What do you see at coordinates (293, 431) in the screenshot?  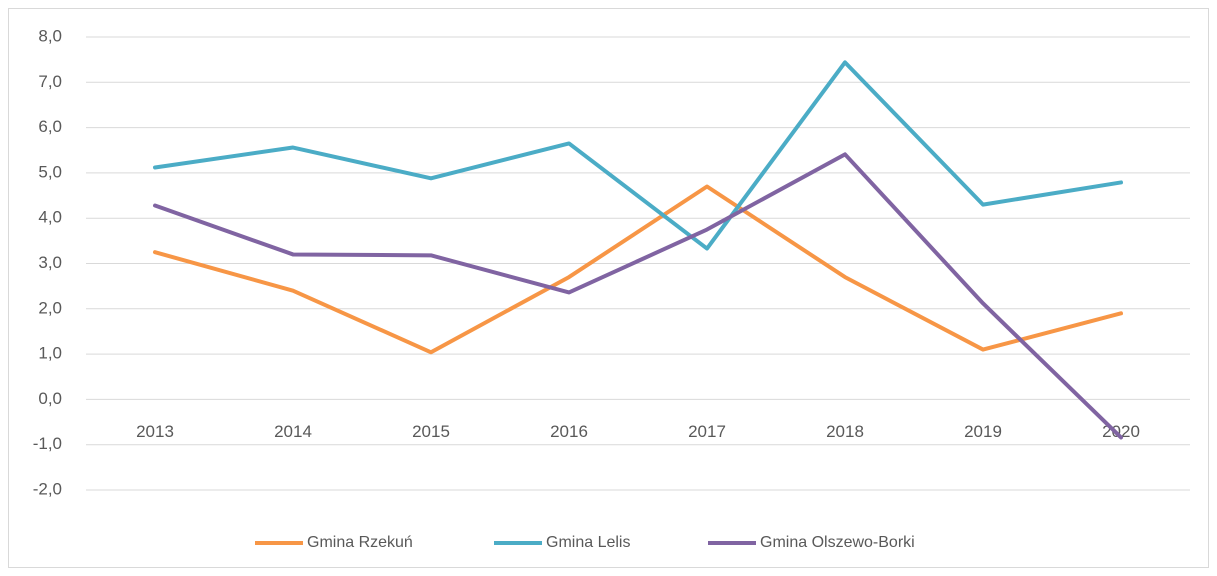 I see `x-tick-label: 2014` at bounding box center [293, 431].